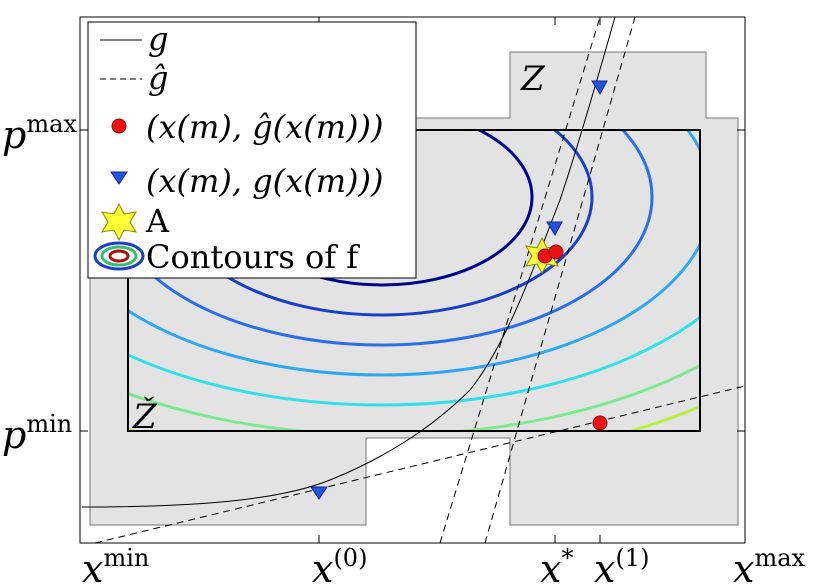  What do you see at coordinates (319, 493) in the screenshot?
I see `triangle-marker-x0` at bounding box center [319, 493].